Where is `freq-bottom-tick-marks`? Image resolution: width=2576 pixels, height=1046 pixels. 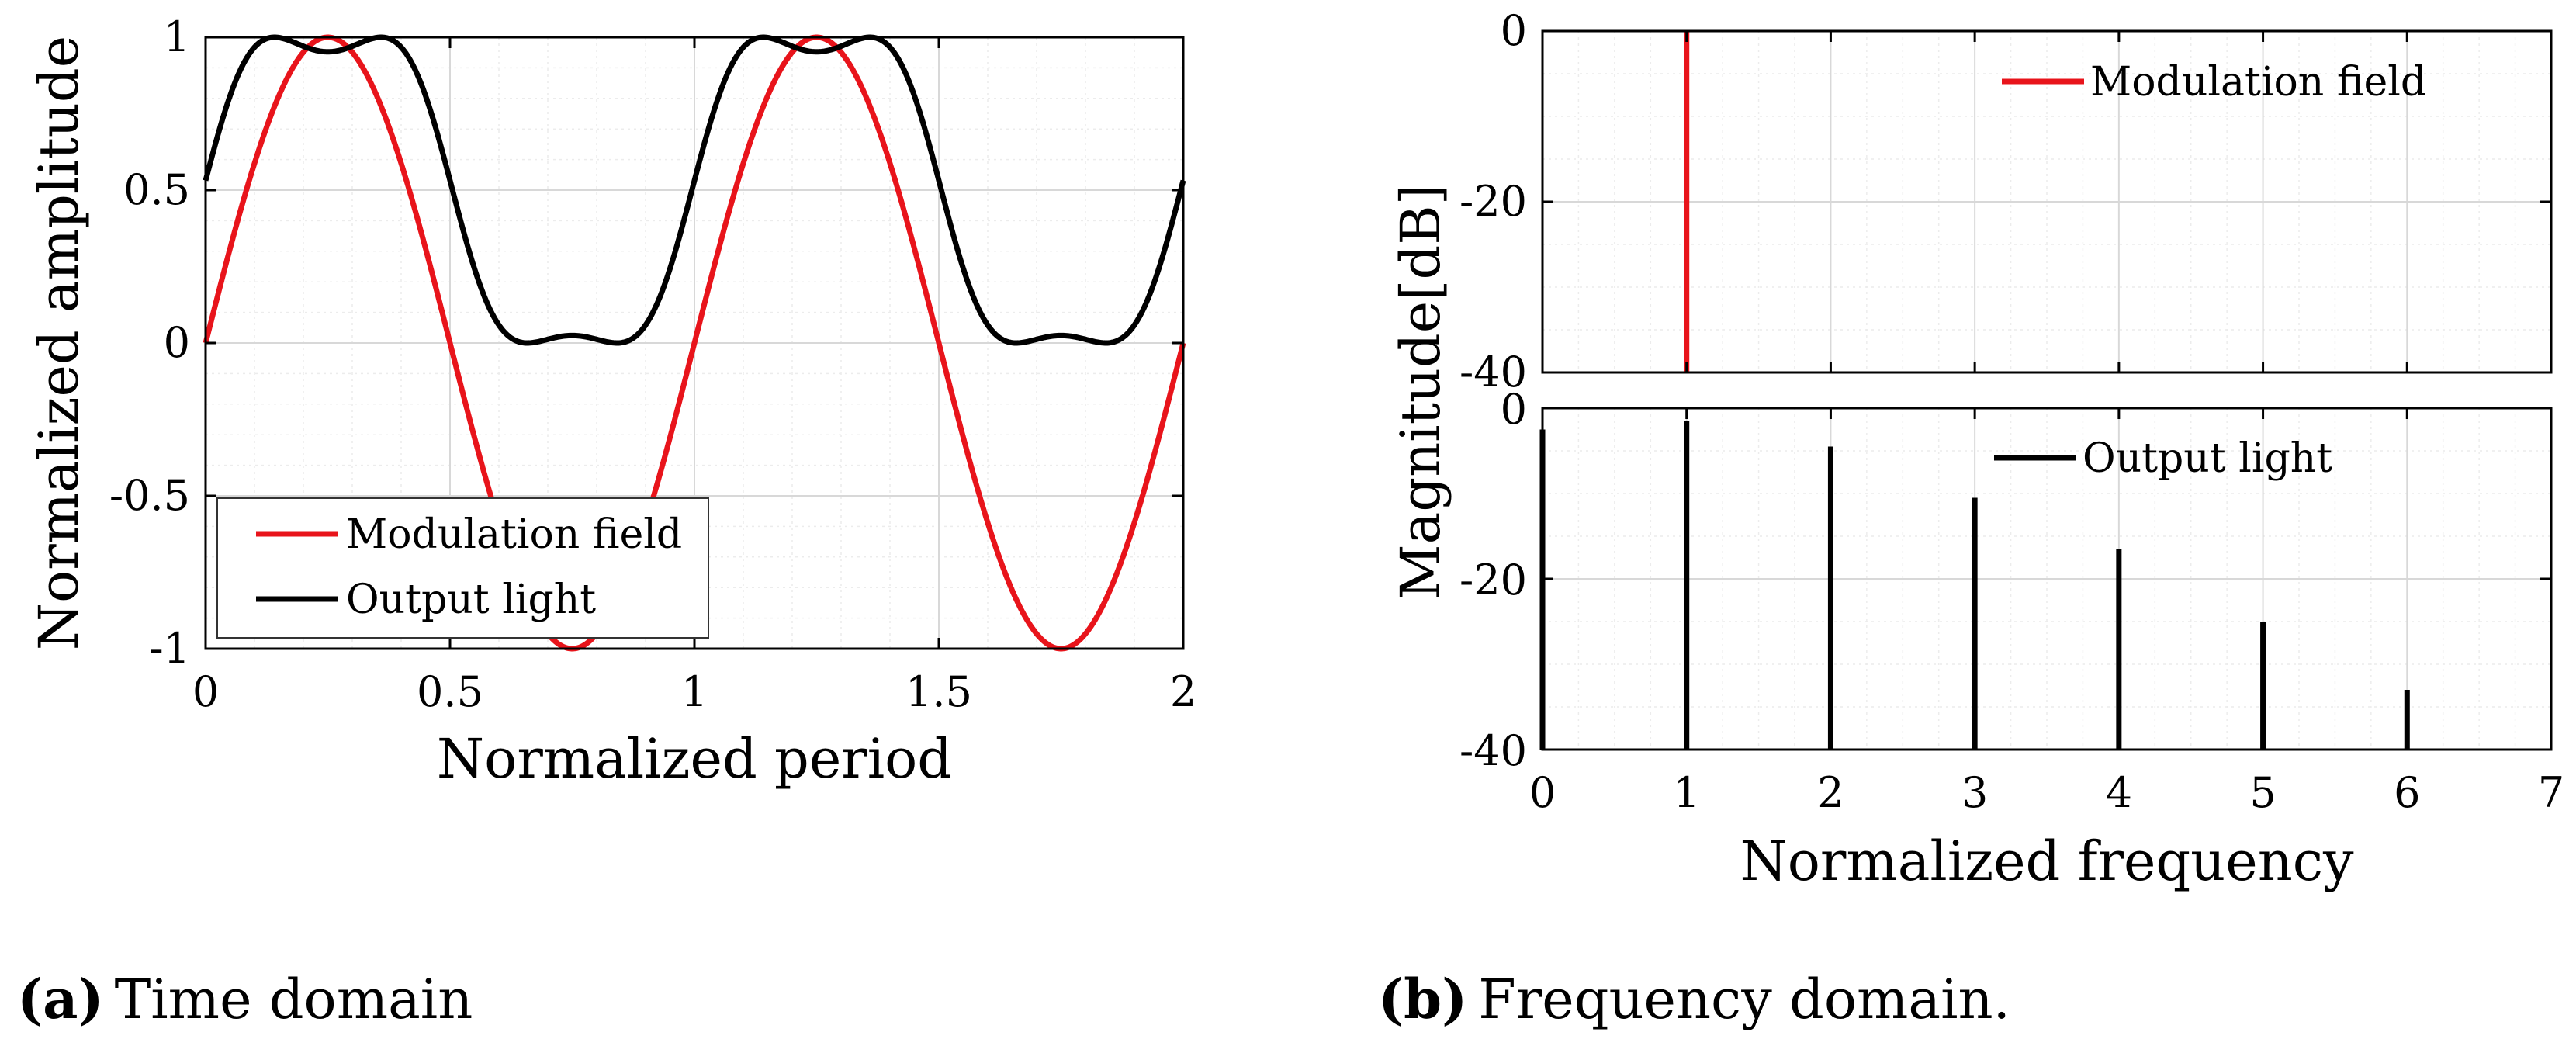
freq-bottom-tick-marks is located at coordinates (2047, 579).